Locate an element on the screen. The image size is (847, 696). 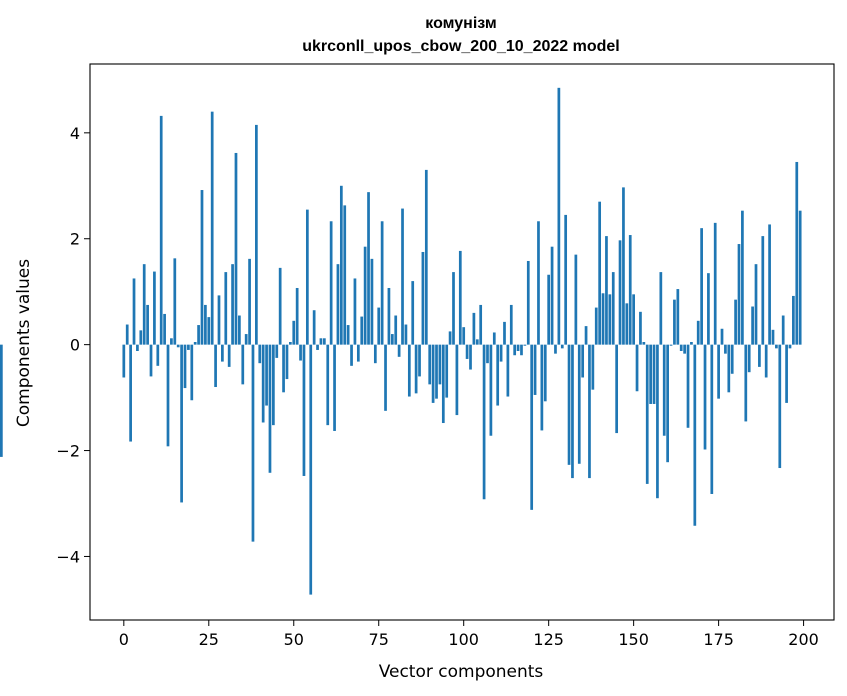
chart-subtitle: ukrconll_upos_cbow_200_10_2022 model is located at coordinates (460, 46).